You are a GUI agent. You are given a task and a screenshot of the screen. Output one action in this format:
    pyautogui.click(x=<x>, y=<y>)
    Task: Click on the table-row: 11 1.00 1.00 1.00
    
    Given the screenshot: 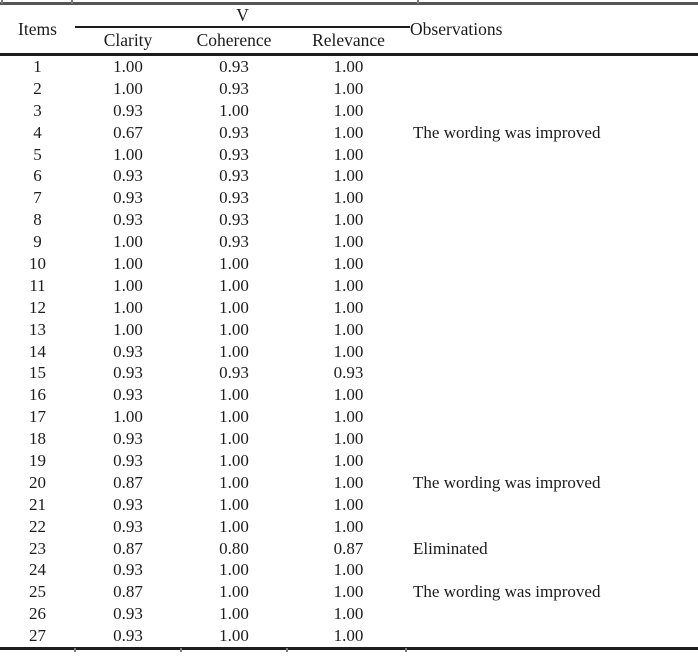 What is the action you would take?
    pyautogui.click(x=349, y=286)
    